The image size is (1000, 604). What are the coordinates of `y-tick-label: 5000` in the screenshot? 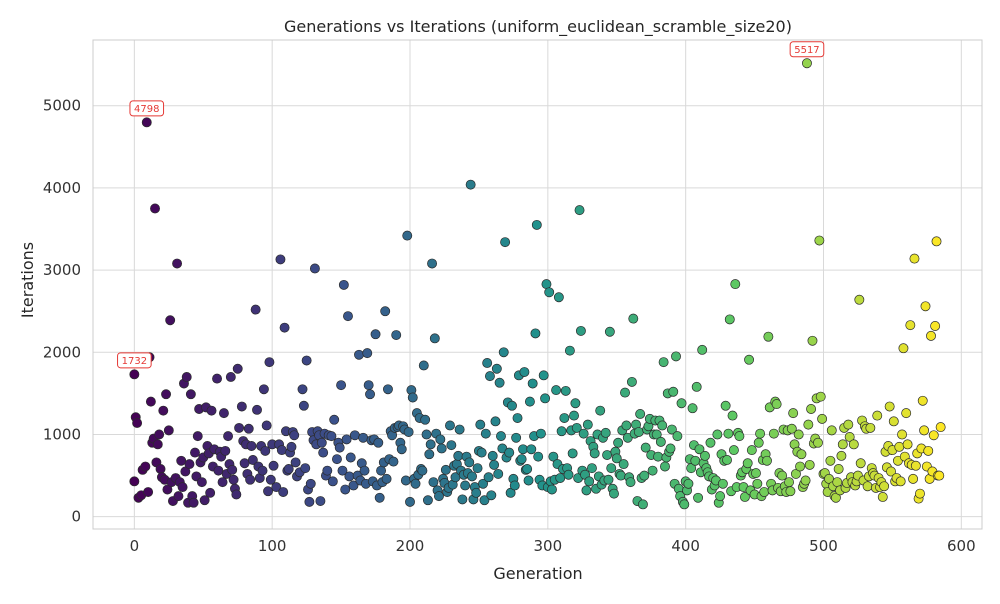 It's located at (62, 106).